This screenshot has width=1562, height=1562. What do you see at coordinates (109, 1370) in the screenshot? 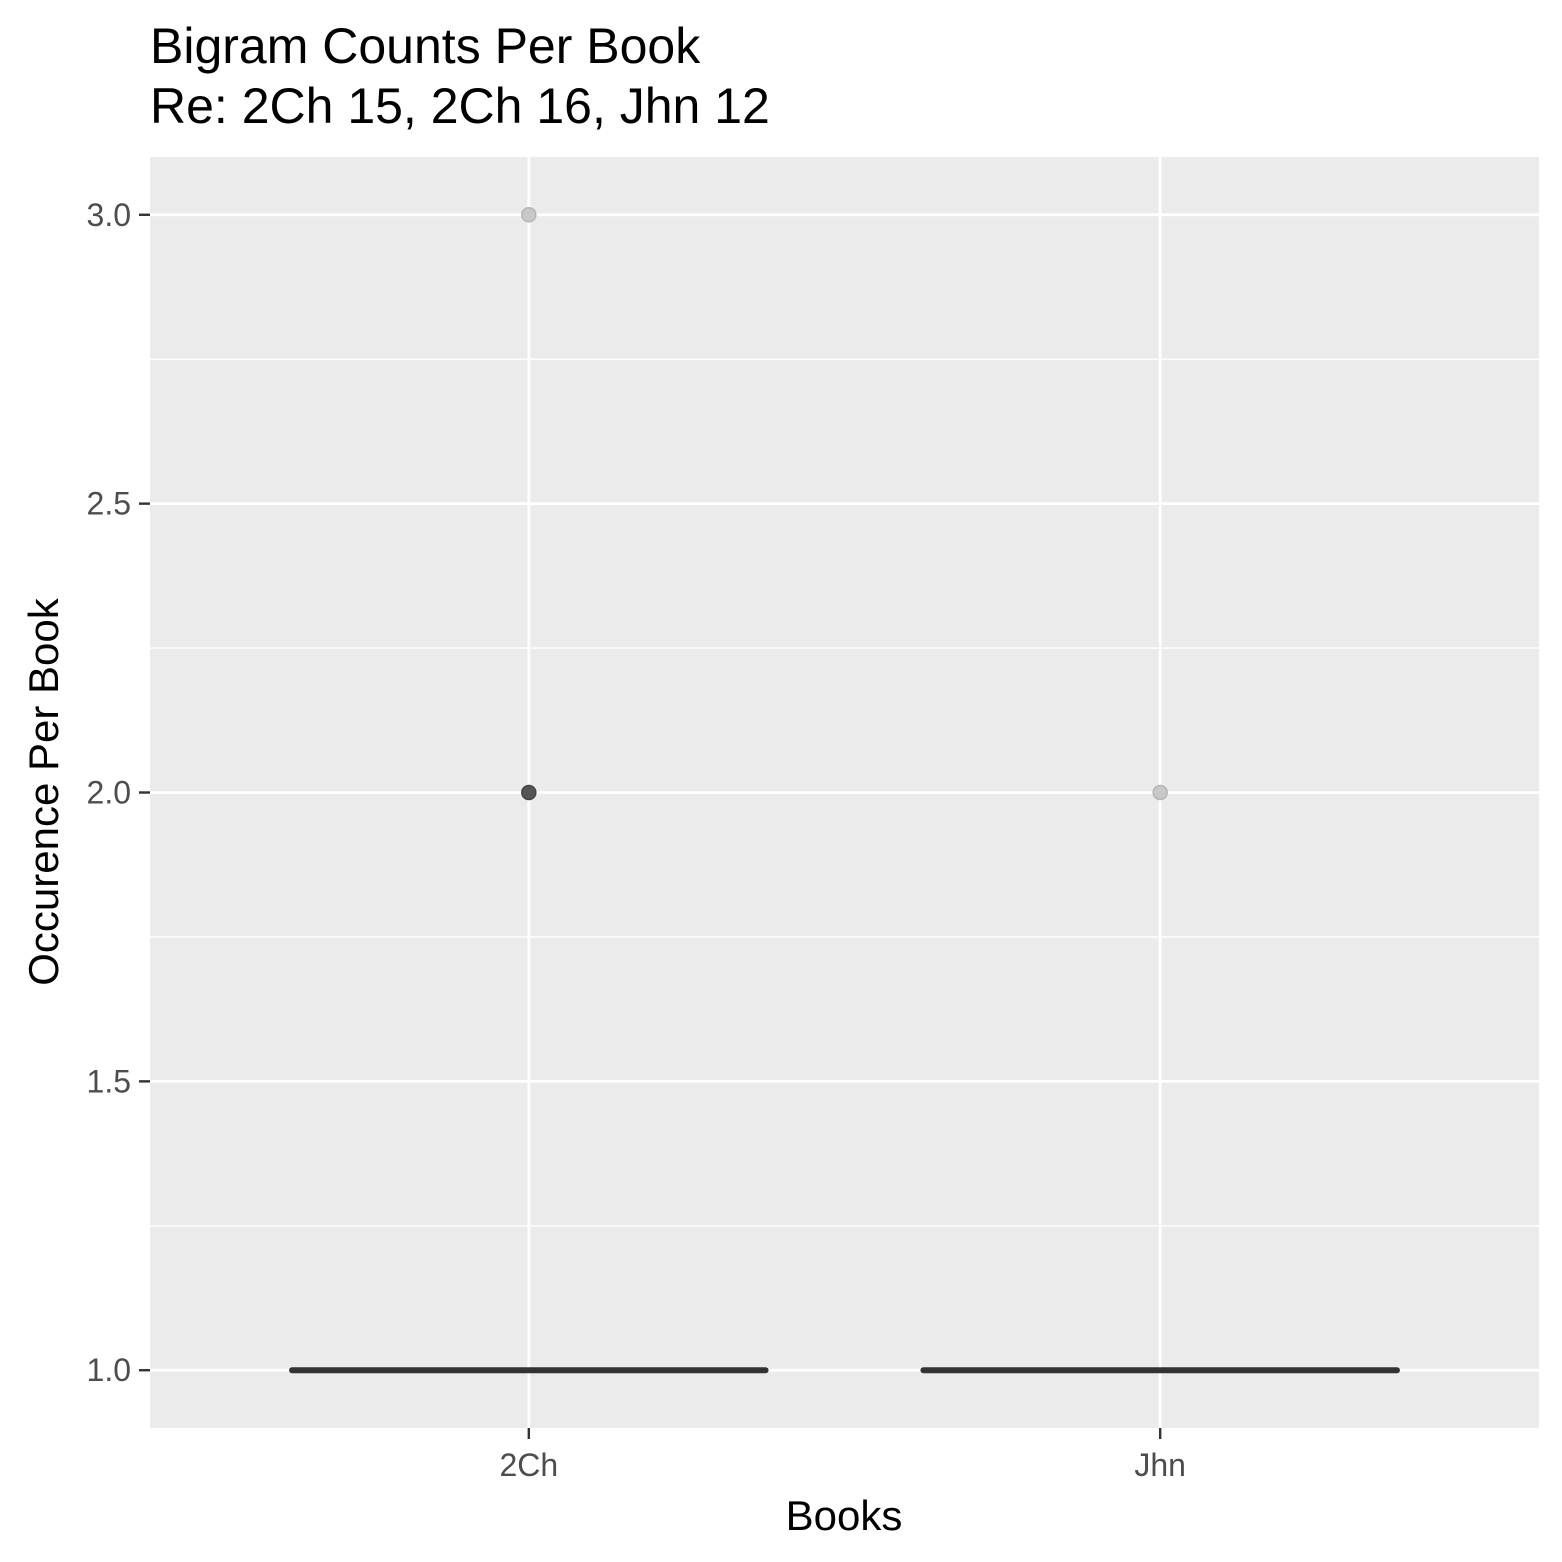
I see `y-tick-label: 1.0` at bounding box center [109, 1370].